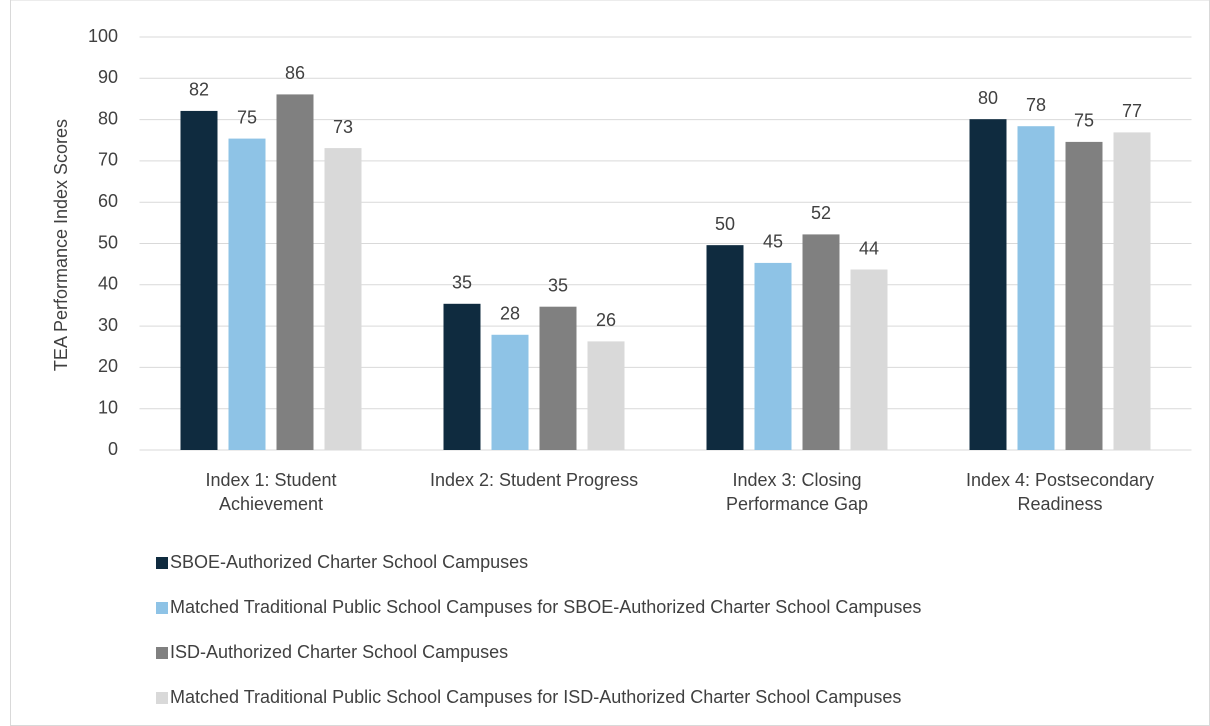 The image size is (1210, 726). Describe the element at coordinates (108, 160) in the screenshot. I see `y-tick-label: 70` at that location.